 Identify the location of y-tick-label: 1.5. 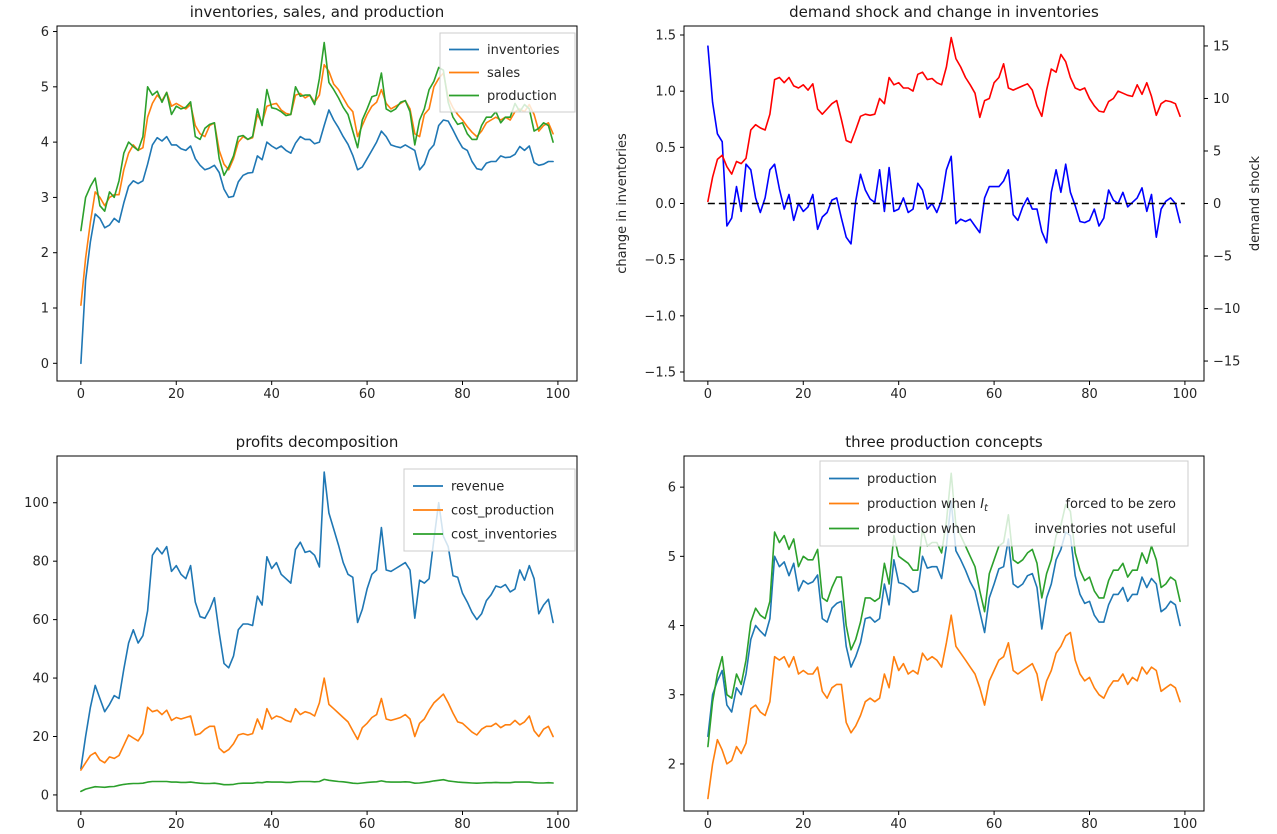
(665, 35).